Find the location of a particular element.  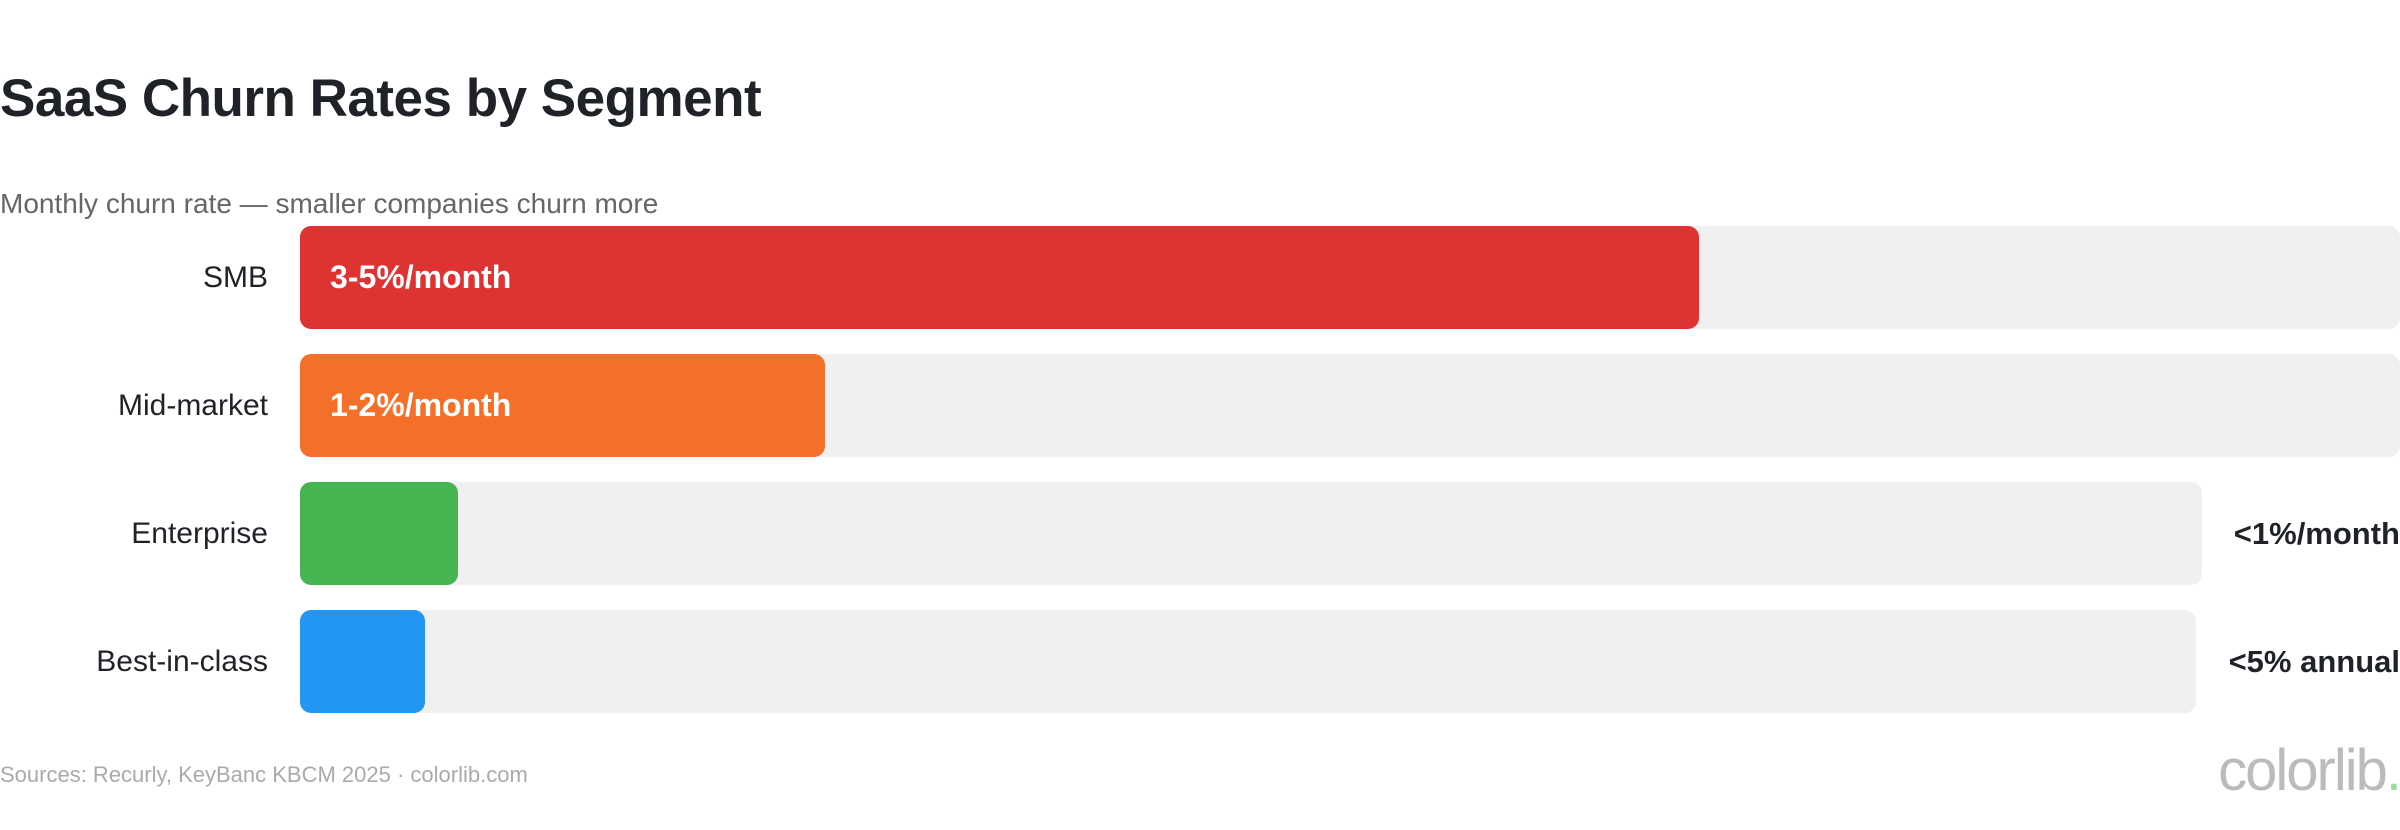

category-label: Best-in-class is located at coordinates (182, 661).